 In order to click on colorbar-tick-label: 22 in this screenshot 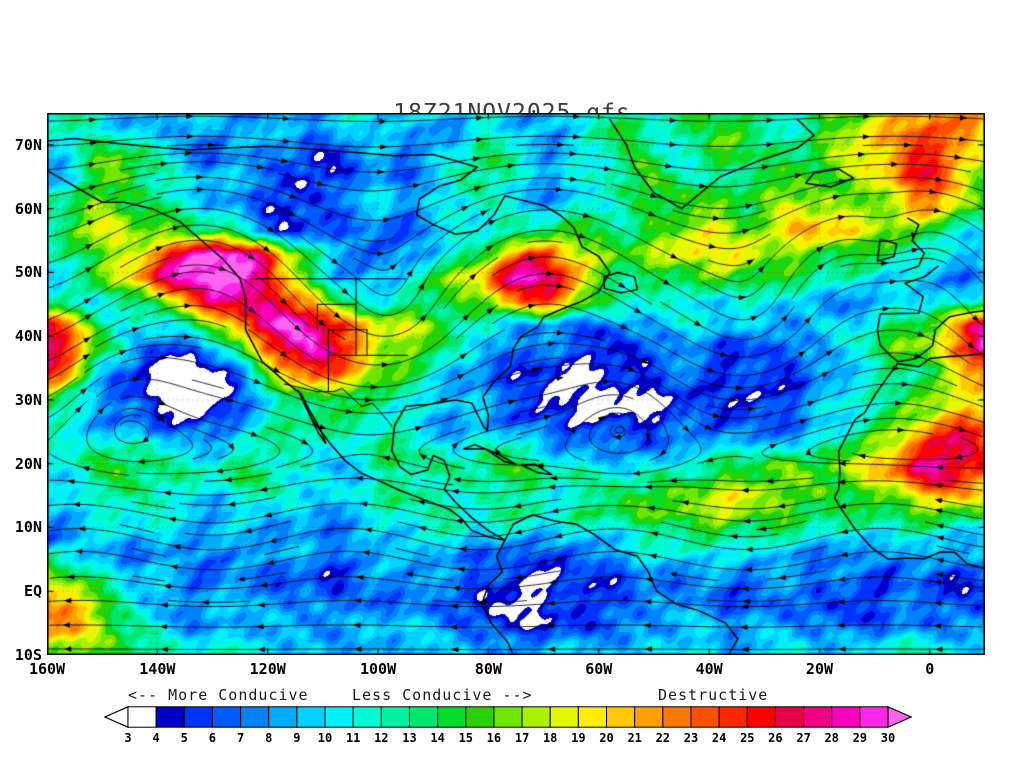, I will do `click(663, 738)`.